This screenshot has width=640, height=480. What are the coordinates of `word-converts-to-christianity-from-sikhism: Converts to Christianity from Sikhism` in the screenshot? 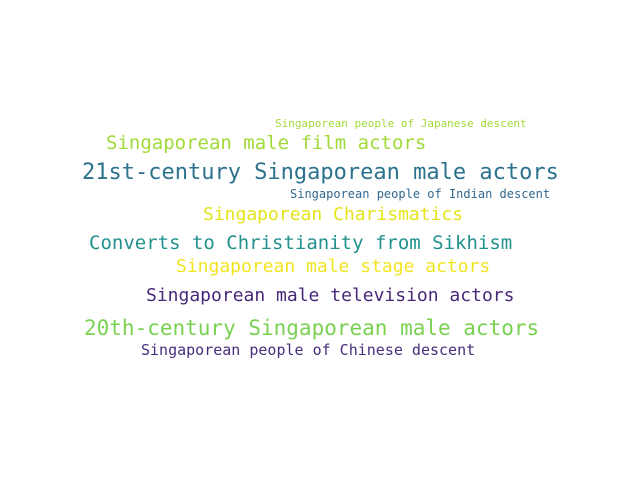 It's located at (301, 243).